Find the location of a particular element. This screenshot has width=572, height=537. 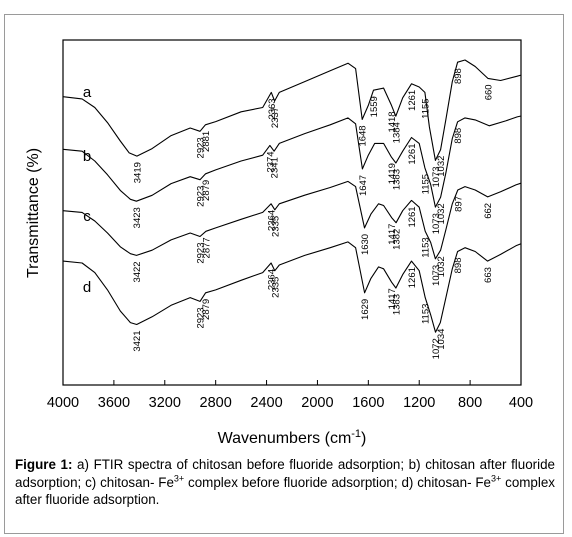

peak-label: 2374 is located at coordinates (270, 161).